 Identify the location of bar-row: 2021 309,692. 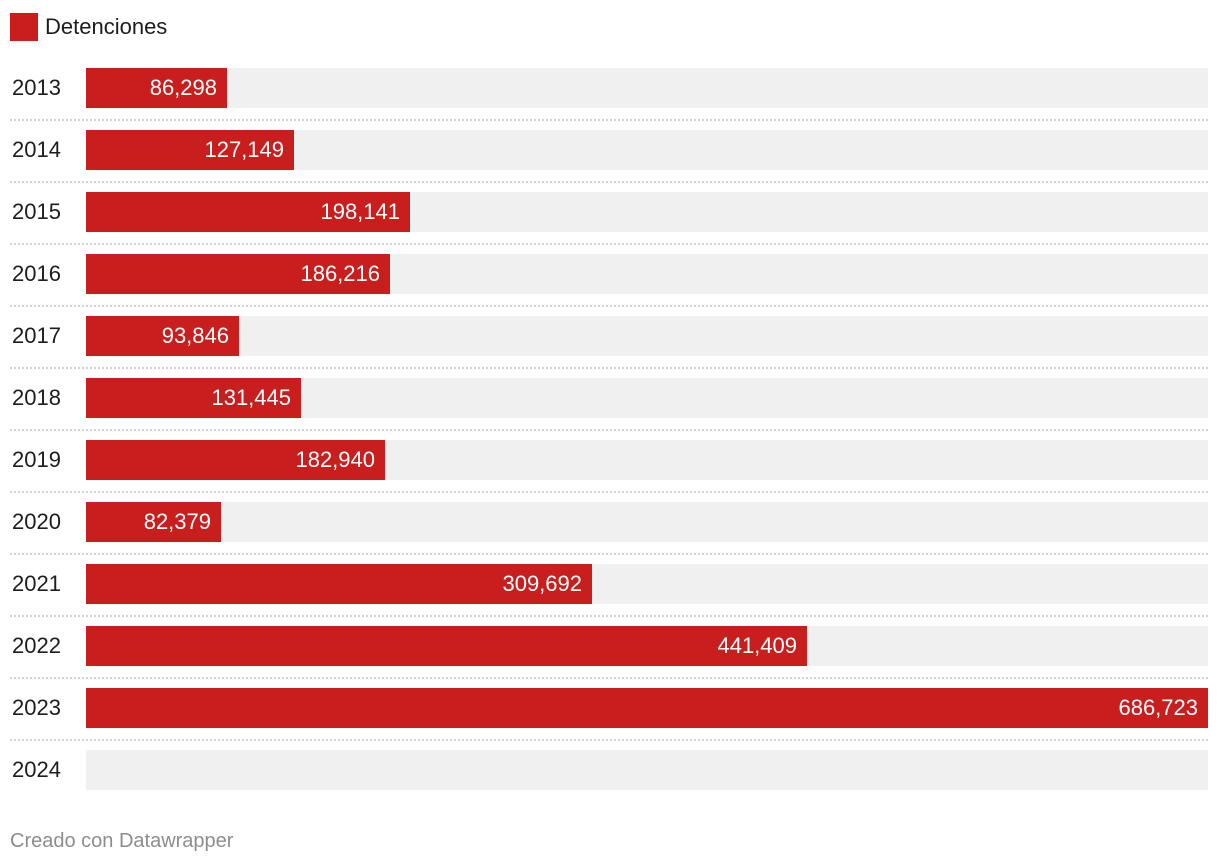
(610, 595).